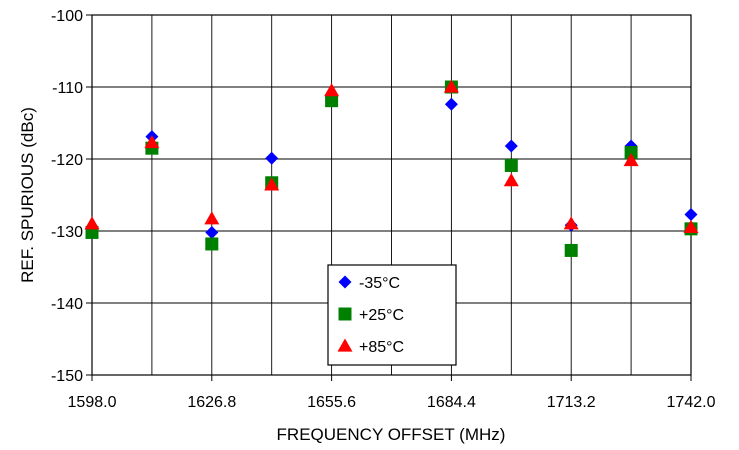 This screenshot has height=450, width=739. I want to click on y-axis-title: REF. SPURIOUS (dBc), so click(27, 195).